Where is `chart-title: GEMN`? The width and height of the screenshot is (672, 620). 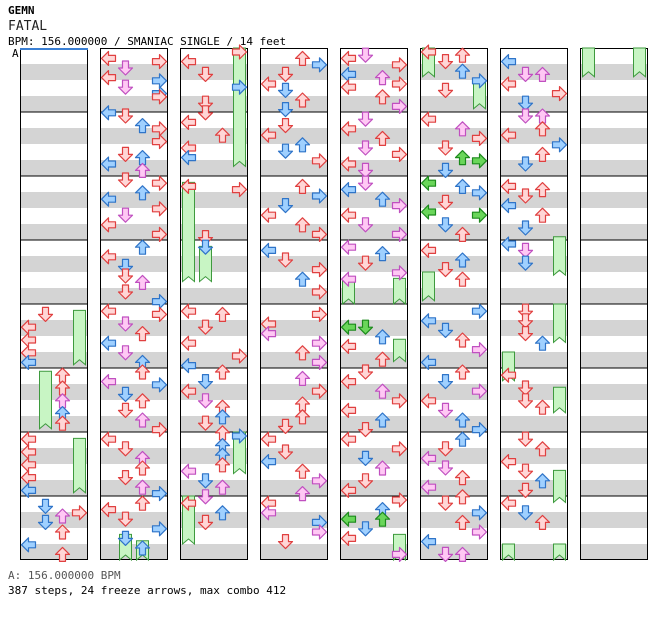
chart-title: GEMN is located at coordinates (21, 10).